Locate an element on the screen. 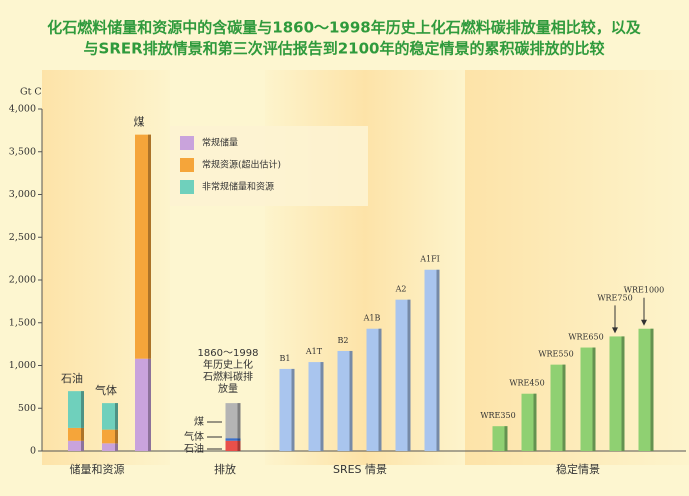 Image resolution: width=689 pixels, height=496 pixels. category-label: B1 is located at coordinates (285, 358).